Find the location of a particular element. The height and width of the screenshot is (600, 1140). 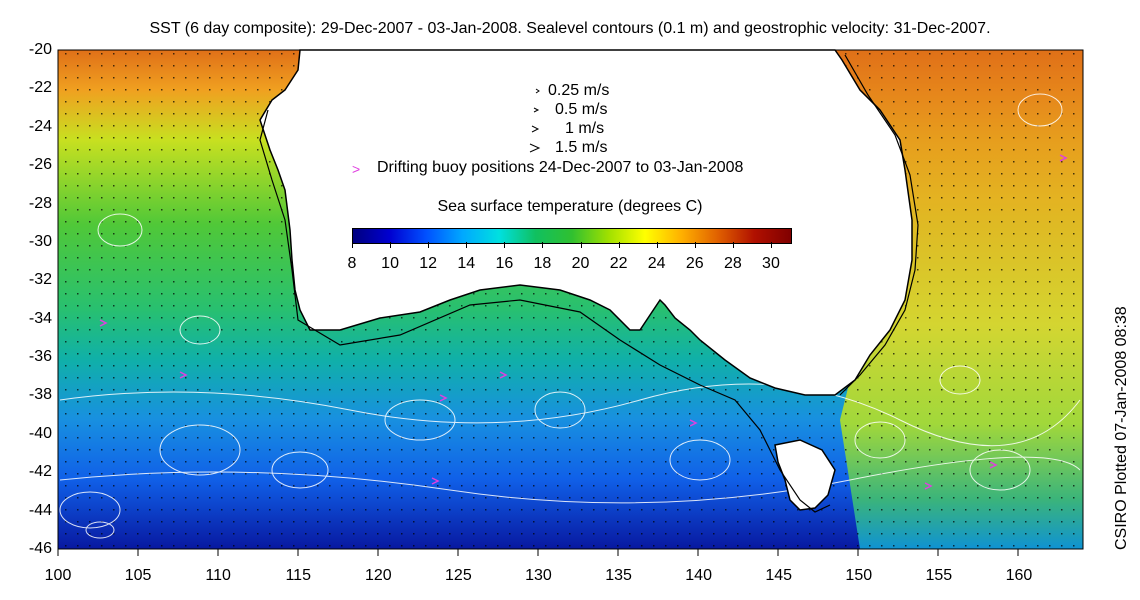

speed-arrow-icons is located at coordinates (535, 120).